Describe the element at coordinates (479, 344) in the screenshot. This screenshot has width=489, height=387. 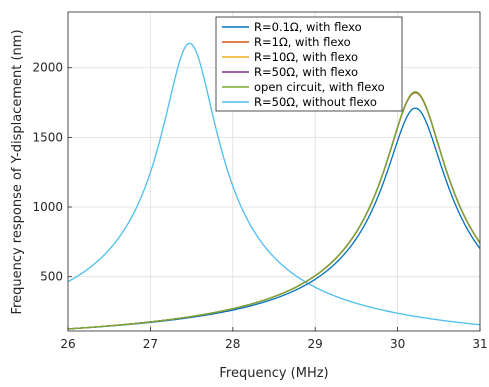
I see `x-tick-label: 31` at that location.